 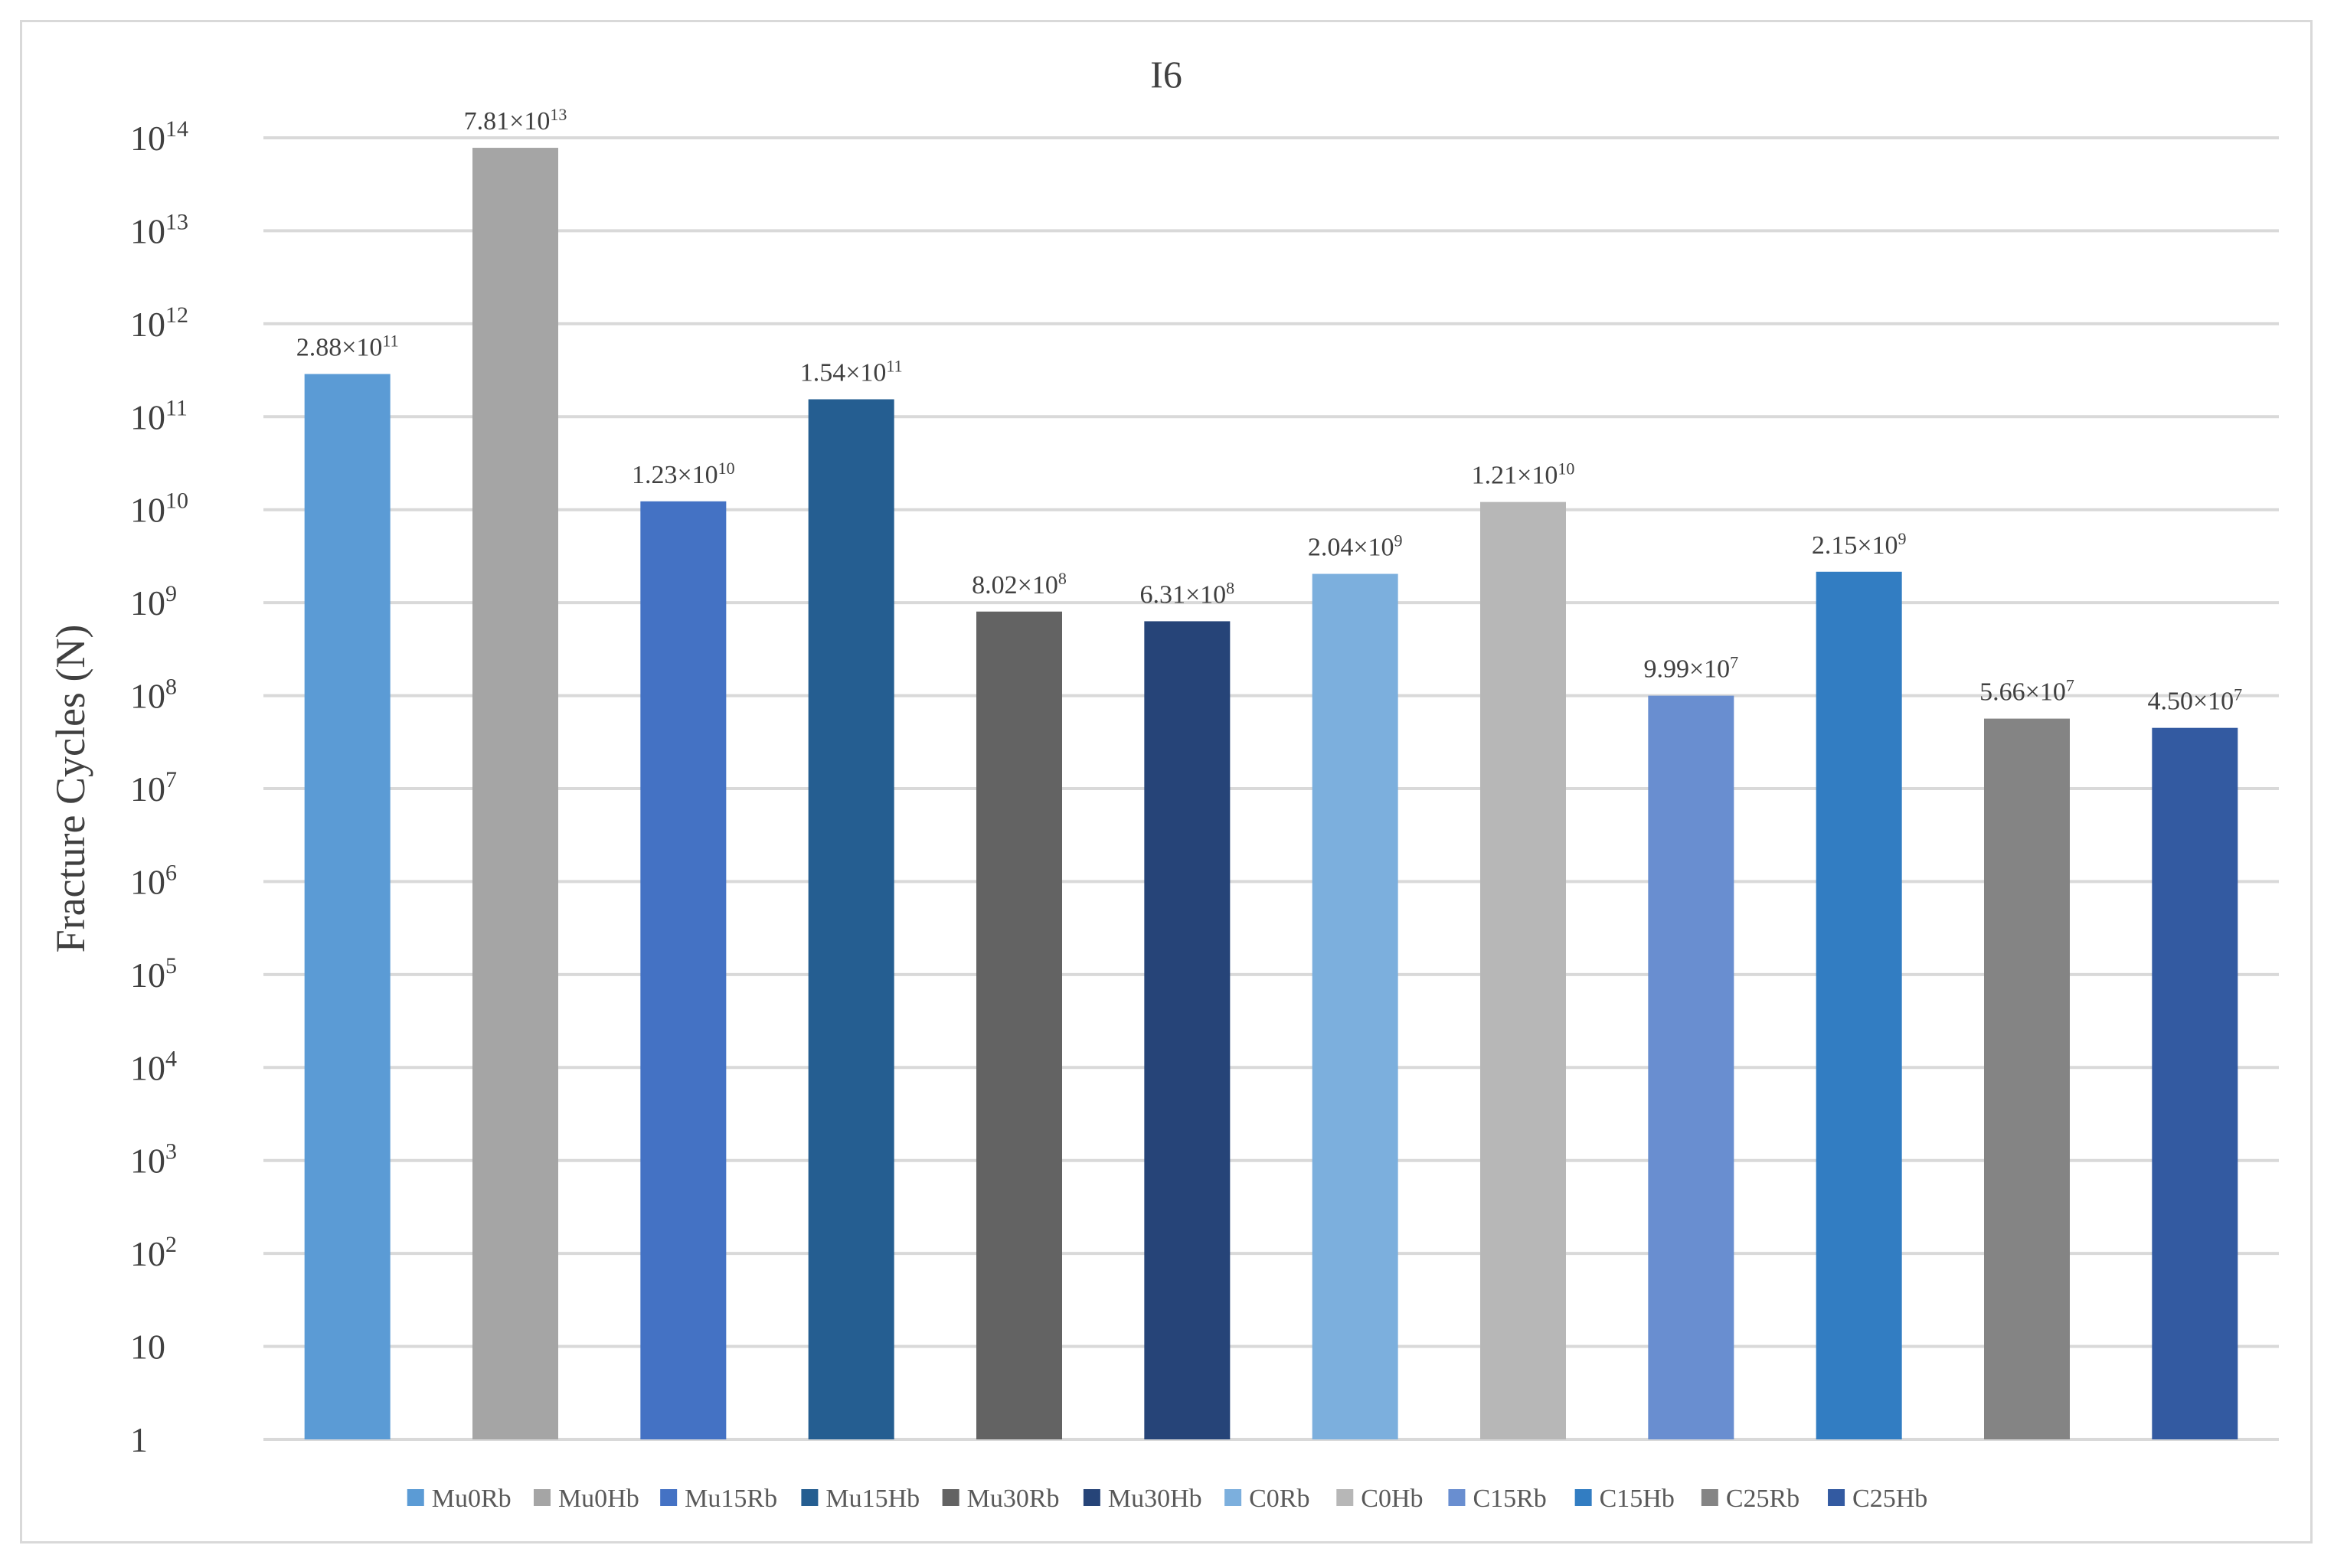 What do you see at coordinates (851, 372) in the screenshot?
I see `data-label-mu15hb: 1.54×10¹¹` at bounding box center [851, 372].